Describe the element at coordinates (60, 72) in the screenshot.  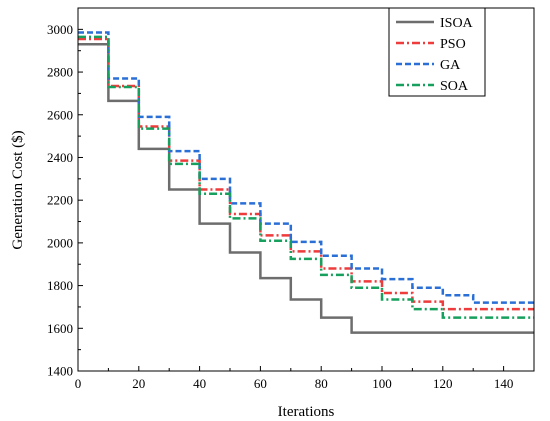
I see `y-tick-label: 2800` at that location.